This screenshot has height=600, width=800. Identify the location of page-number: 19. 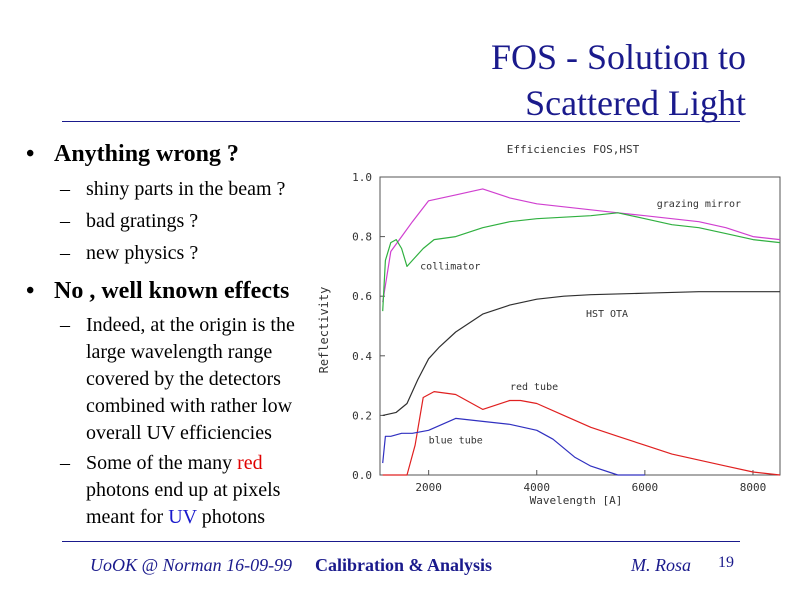
(726, 562).